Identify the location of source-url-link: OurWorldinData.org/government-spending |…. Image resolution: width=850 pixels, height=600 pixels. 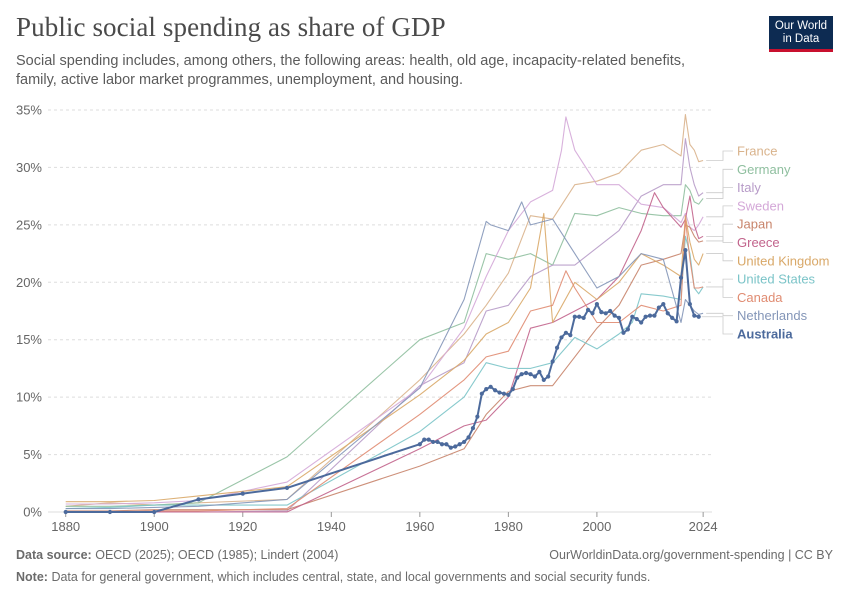
(691, 555).